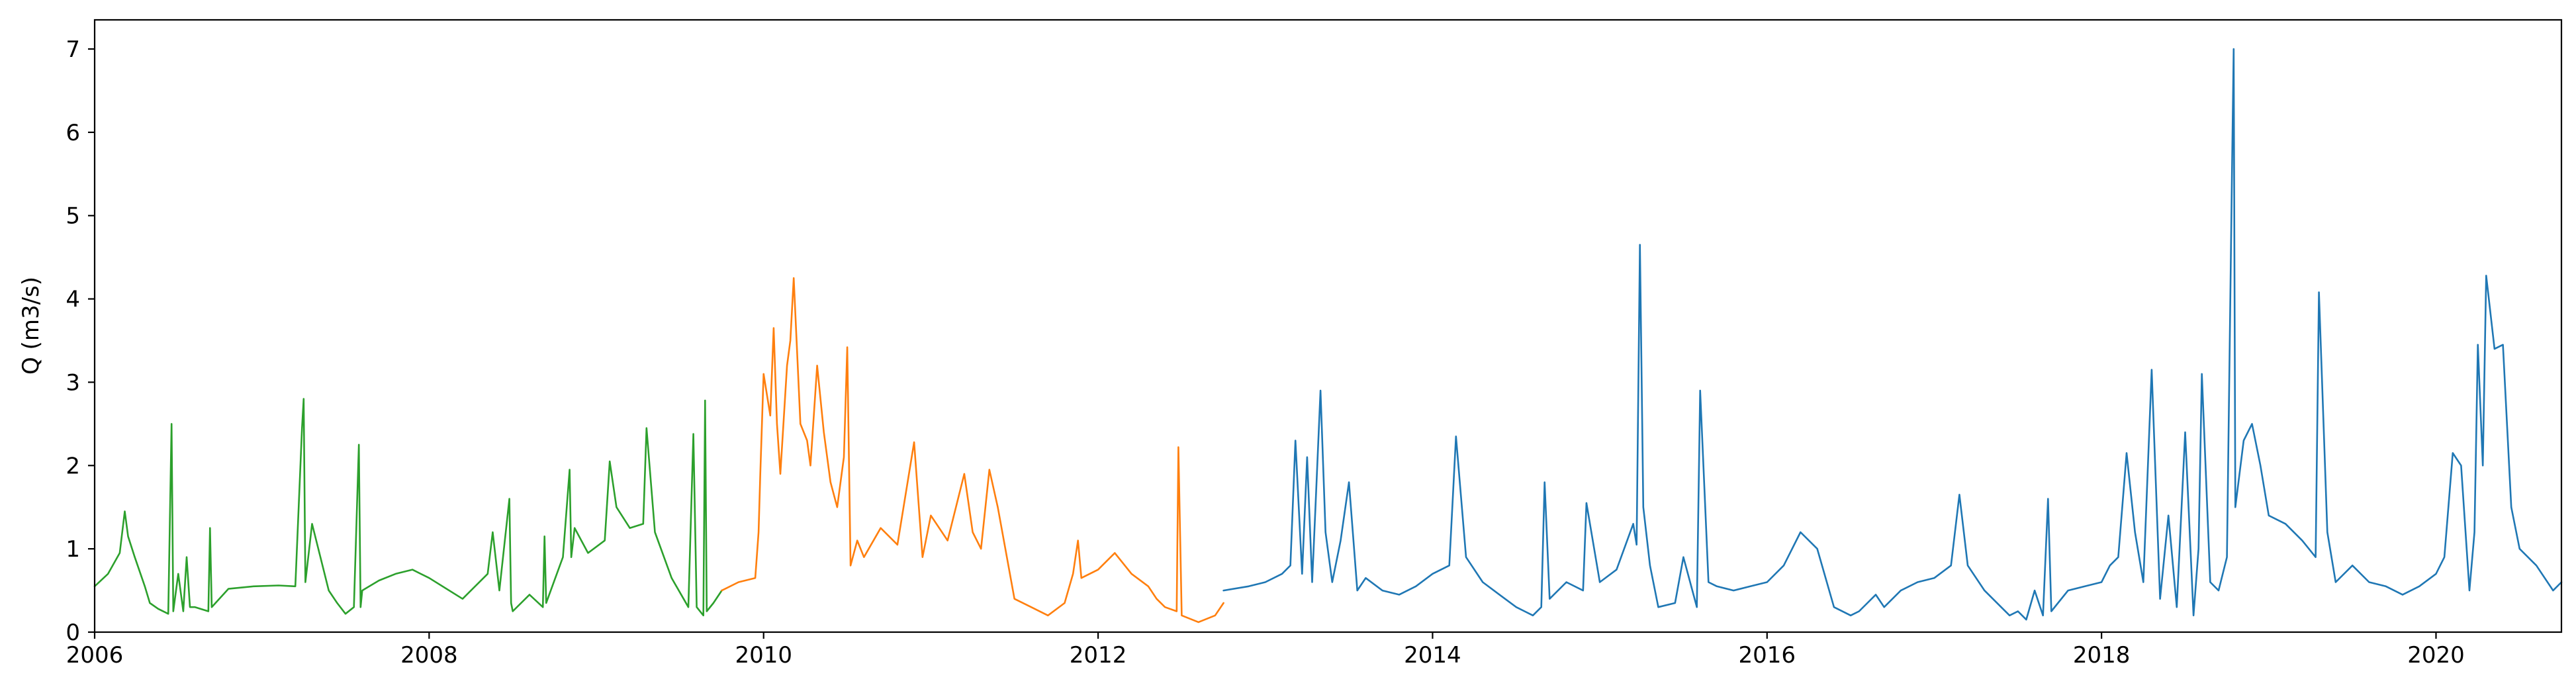 The width and height of the screenshot is (2576, 697). I want to click on x-axis: 2006 2008 2010 2012 2014 2016 2018 2020, so click(1265, 650).